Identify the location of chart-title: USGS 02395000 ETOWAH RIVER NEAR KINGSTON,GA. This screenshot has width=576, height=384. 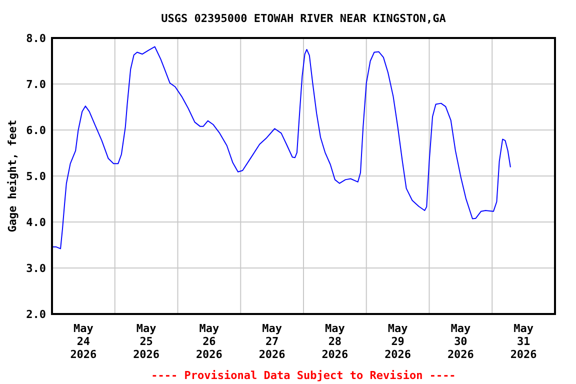
(303, 18).